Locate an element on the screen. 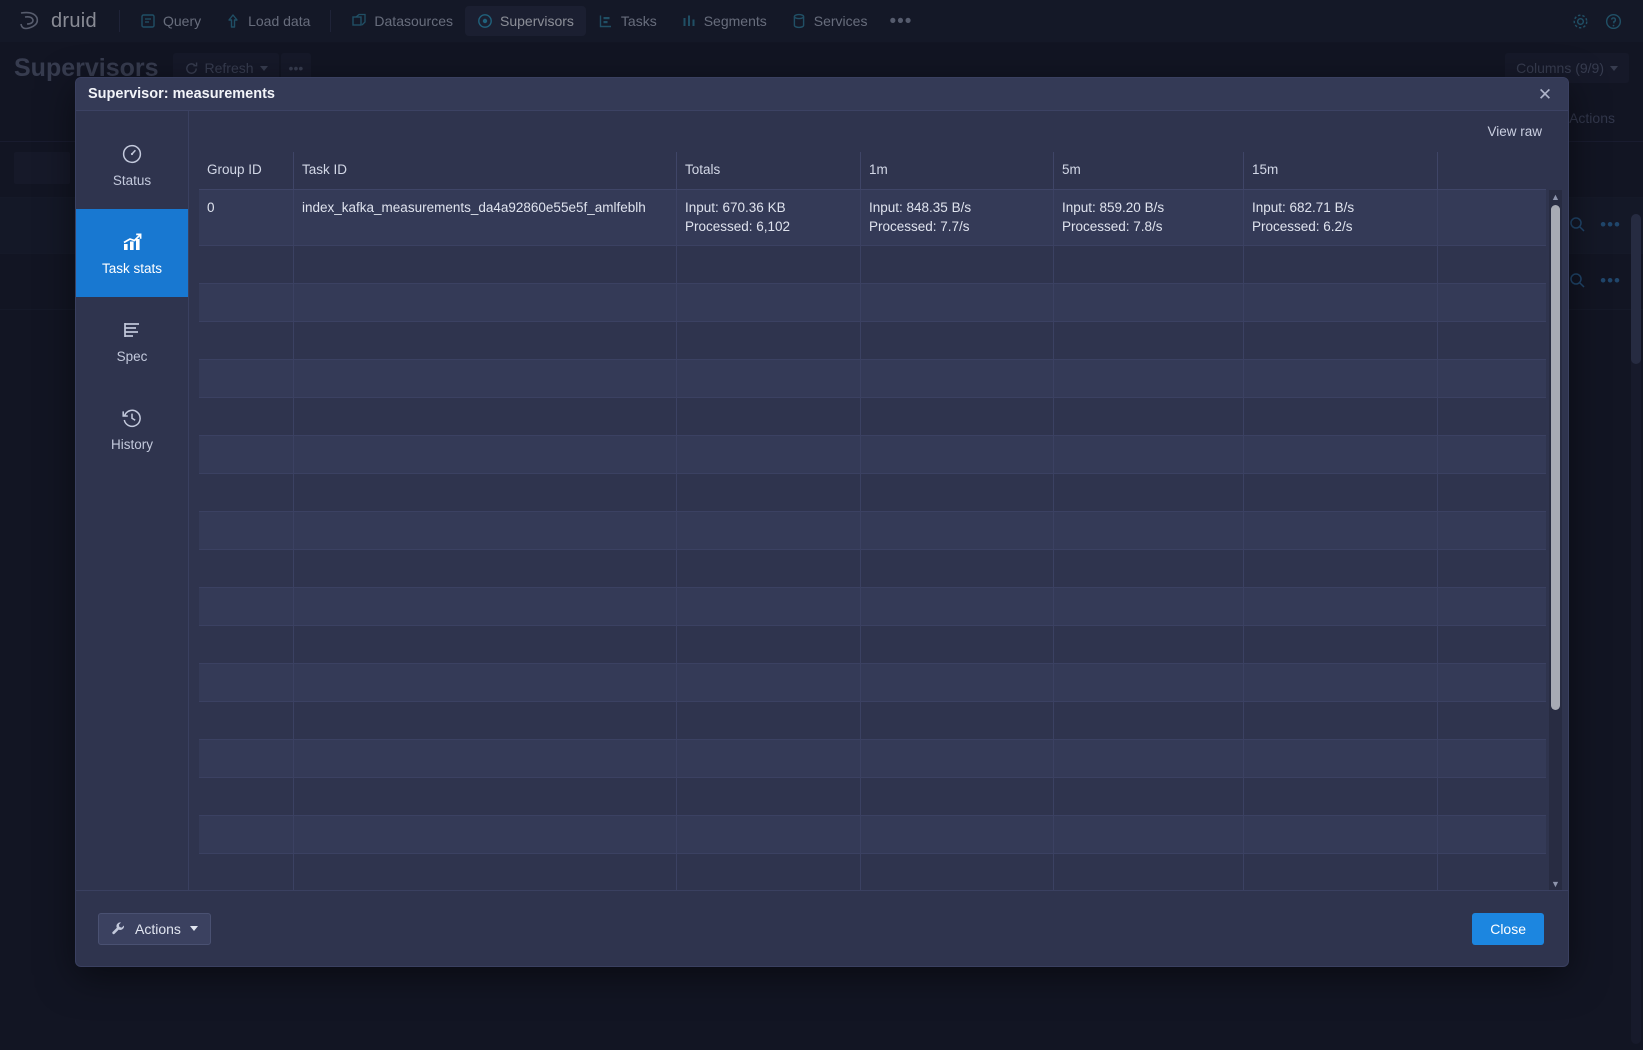 This screenshot has height=1050, width=1643. gear-icon is located at coordinates (1580, 21).